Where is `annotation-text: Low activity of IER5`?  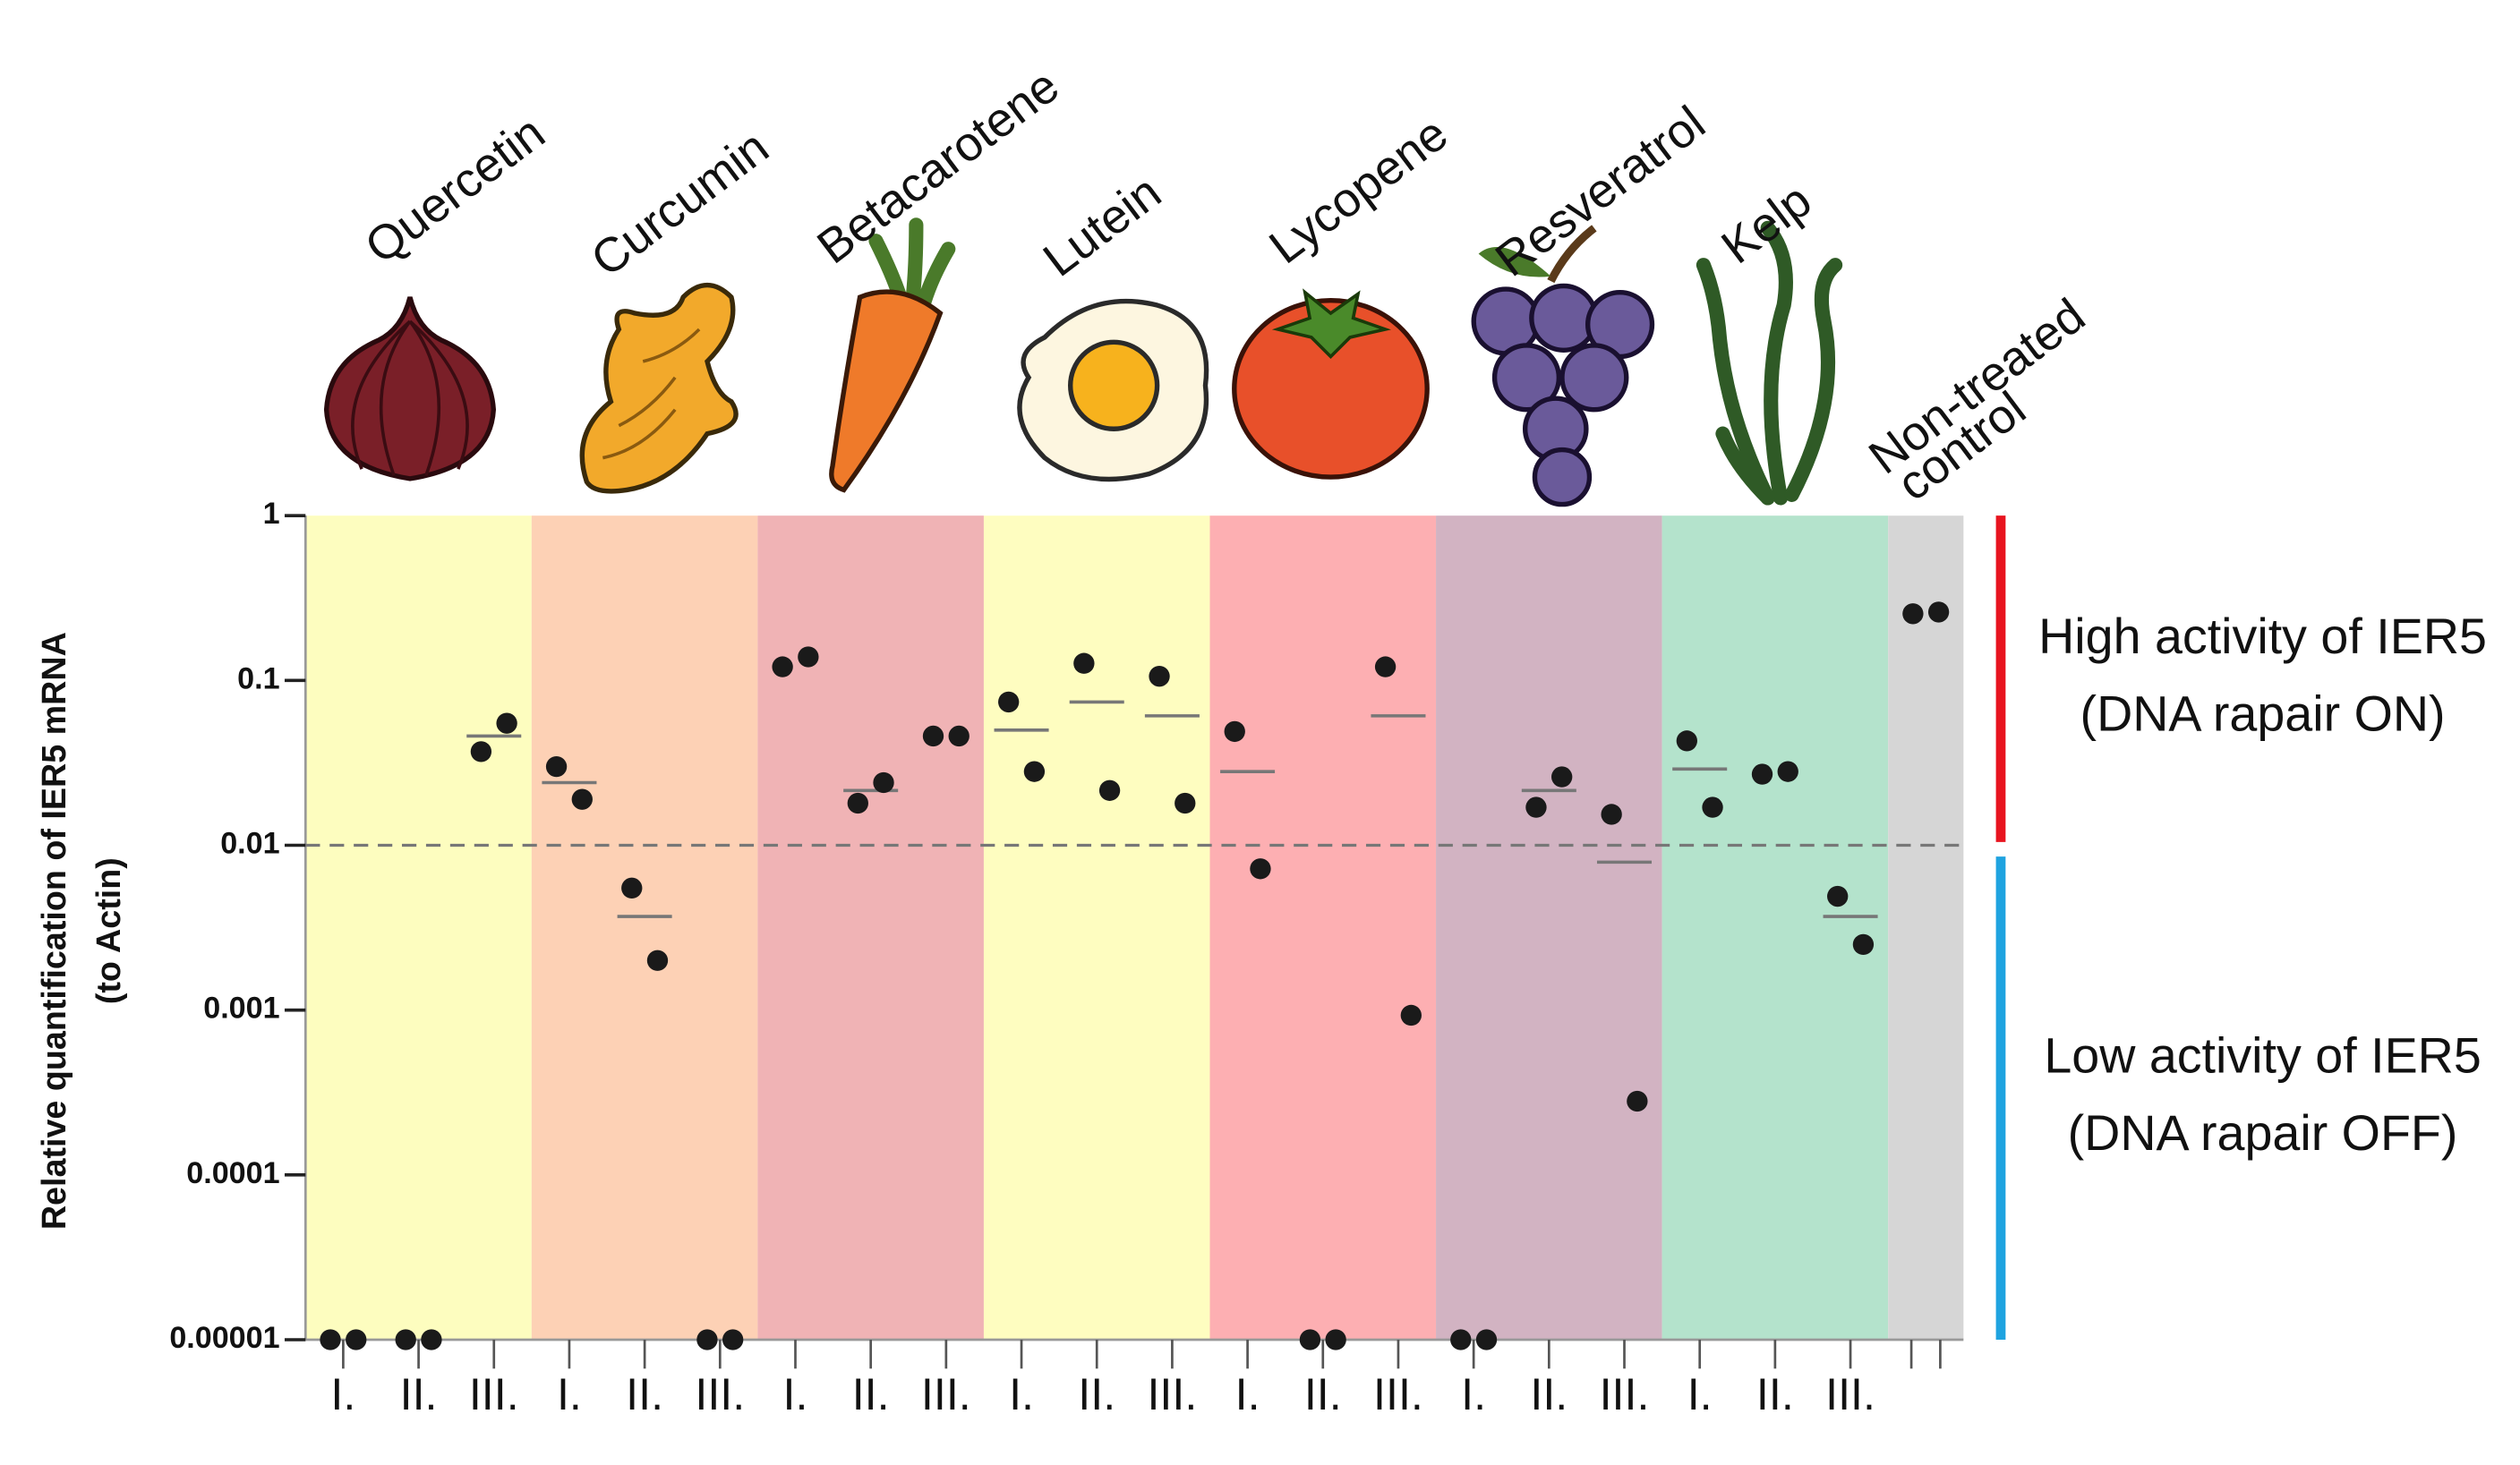
annotation-text: Low activity of IER5 is located at coordinates (2262, 1056).